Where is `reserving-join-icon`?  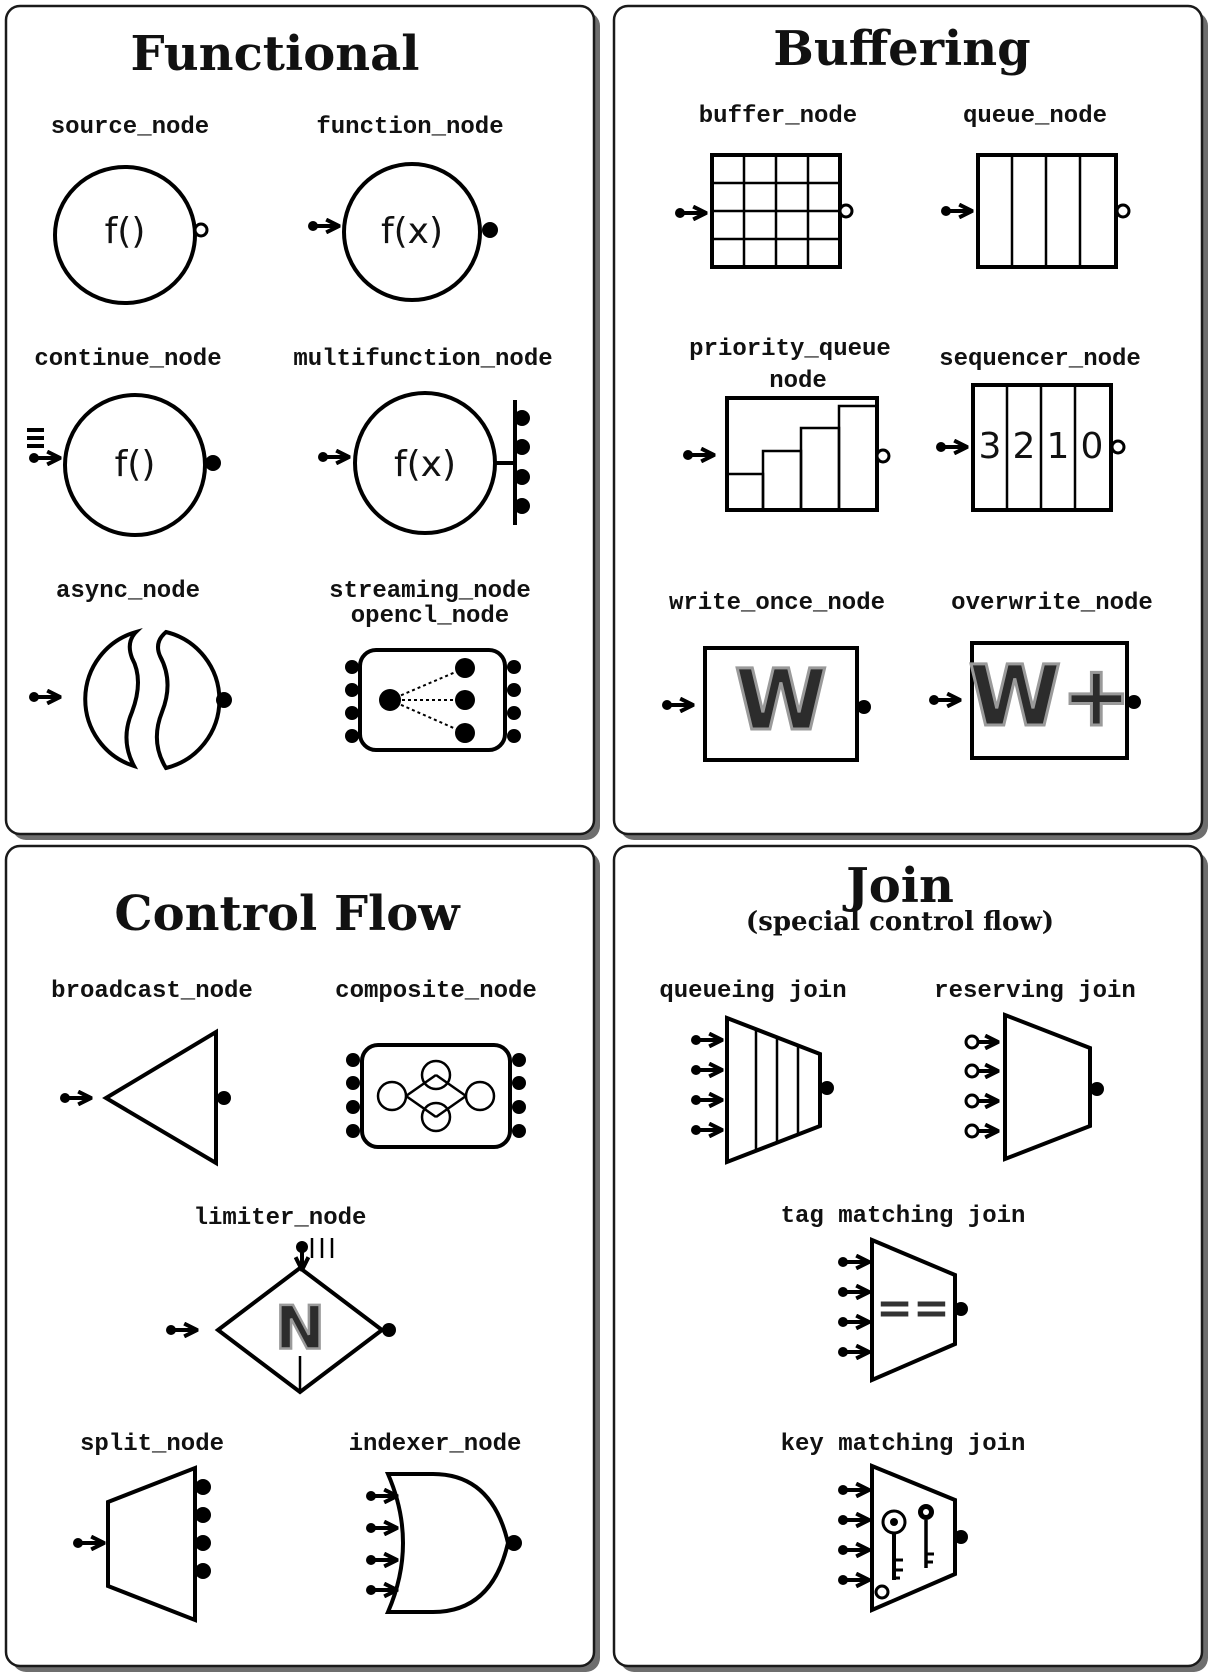 reserving-join-icon is located at coordinates (1035, 1087).